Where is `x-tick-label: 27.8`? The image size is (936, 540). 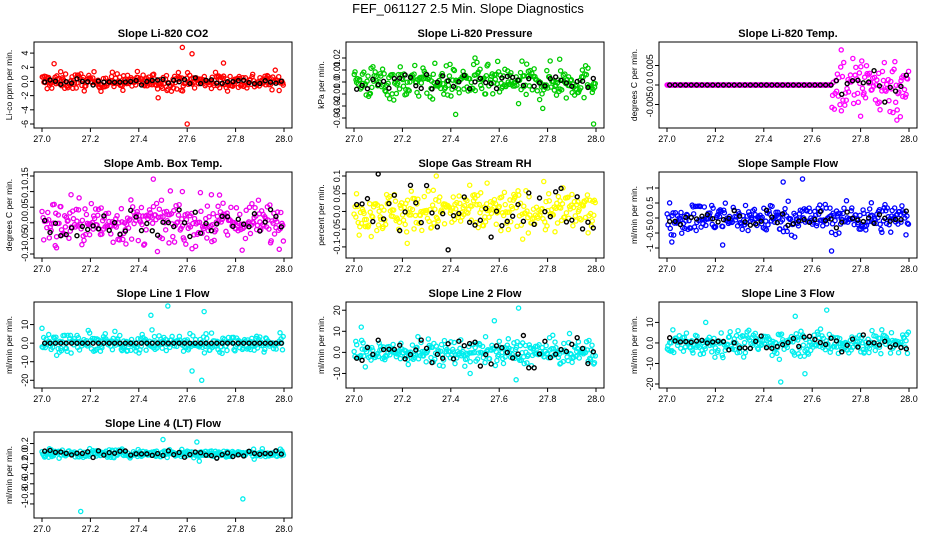 x-tick-label: 27.8 is located at coordinates (861, 269).